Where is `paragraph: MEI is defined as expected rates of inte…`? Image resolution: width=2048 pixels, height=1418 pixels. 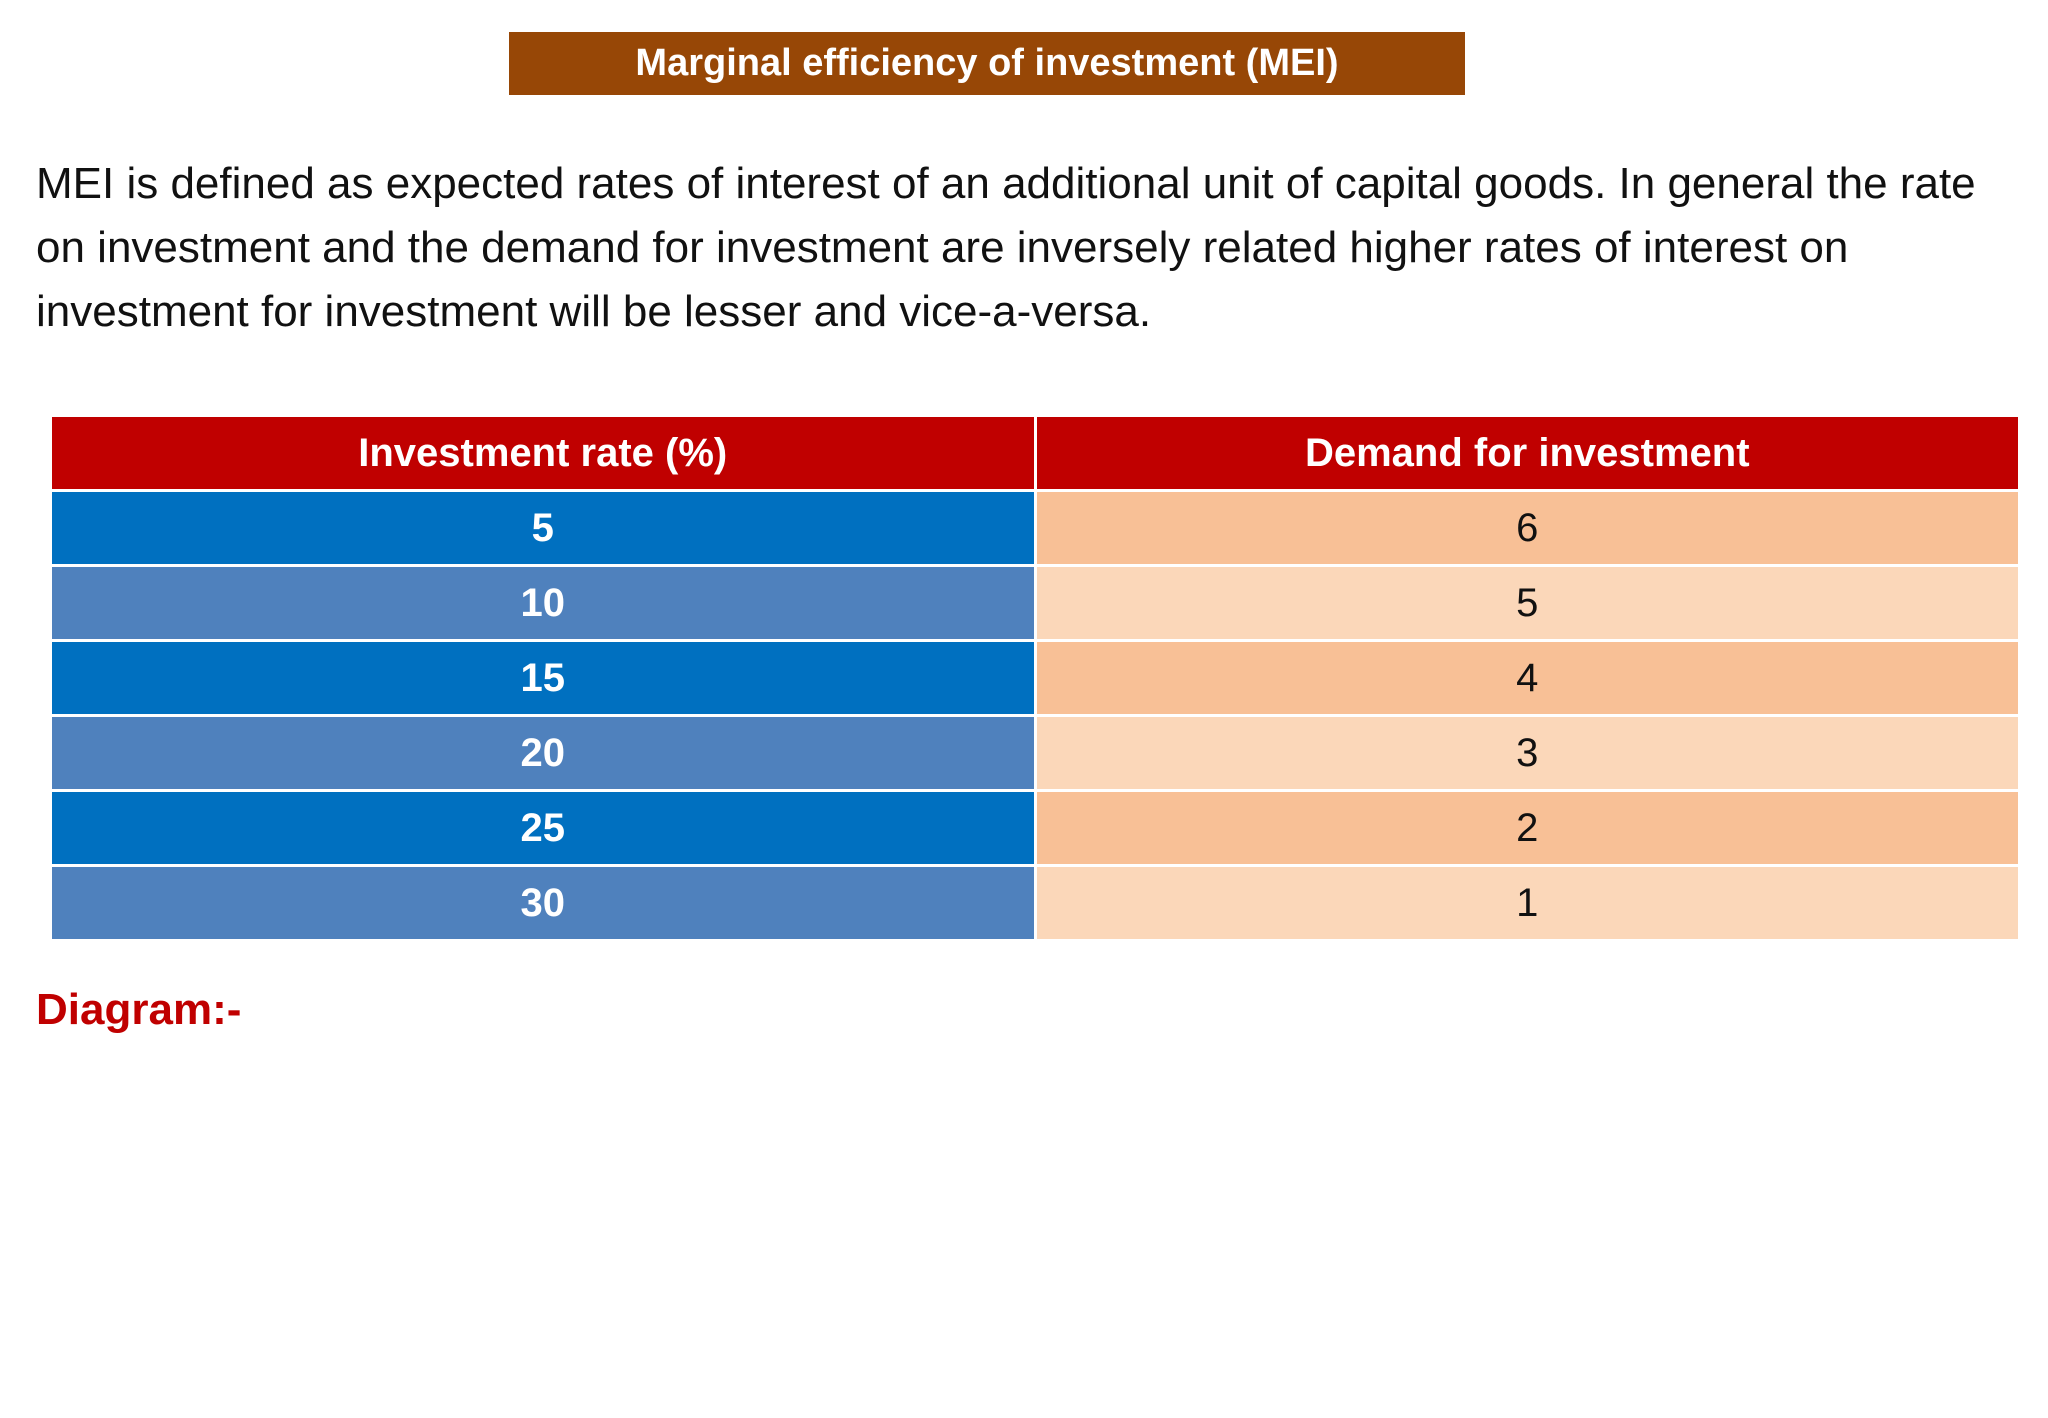
paragraph: MEI is defined as expected rates of inte… is located at coordinates (1006, 247).